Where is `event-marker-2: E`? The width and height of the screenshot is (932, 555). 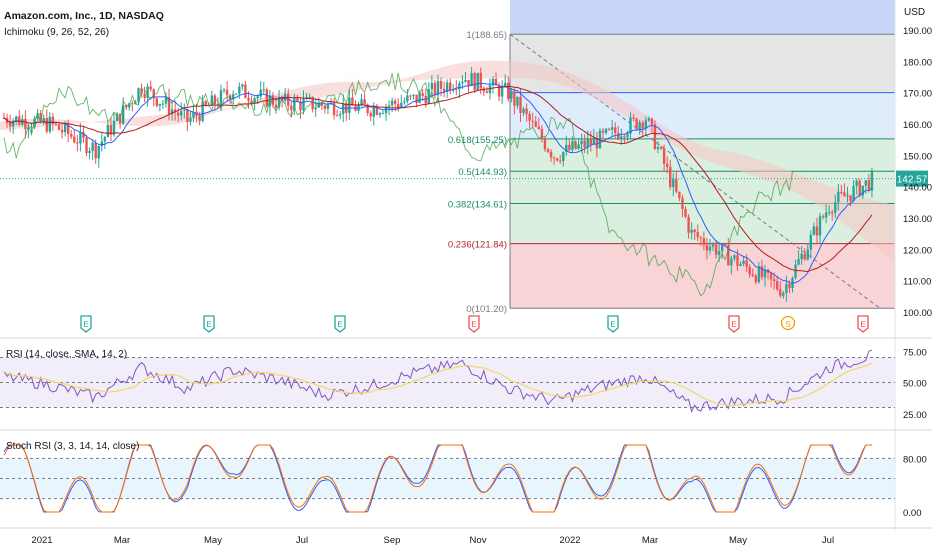
event-marker-2: E is located at coordinates (340, 324).